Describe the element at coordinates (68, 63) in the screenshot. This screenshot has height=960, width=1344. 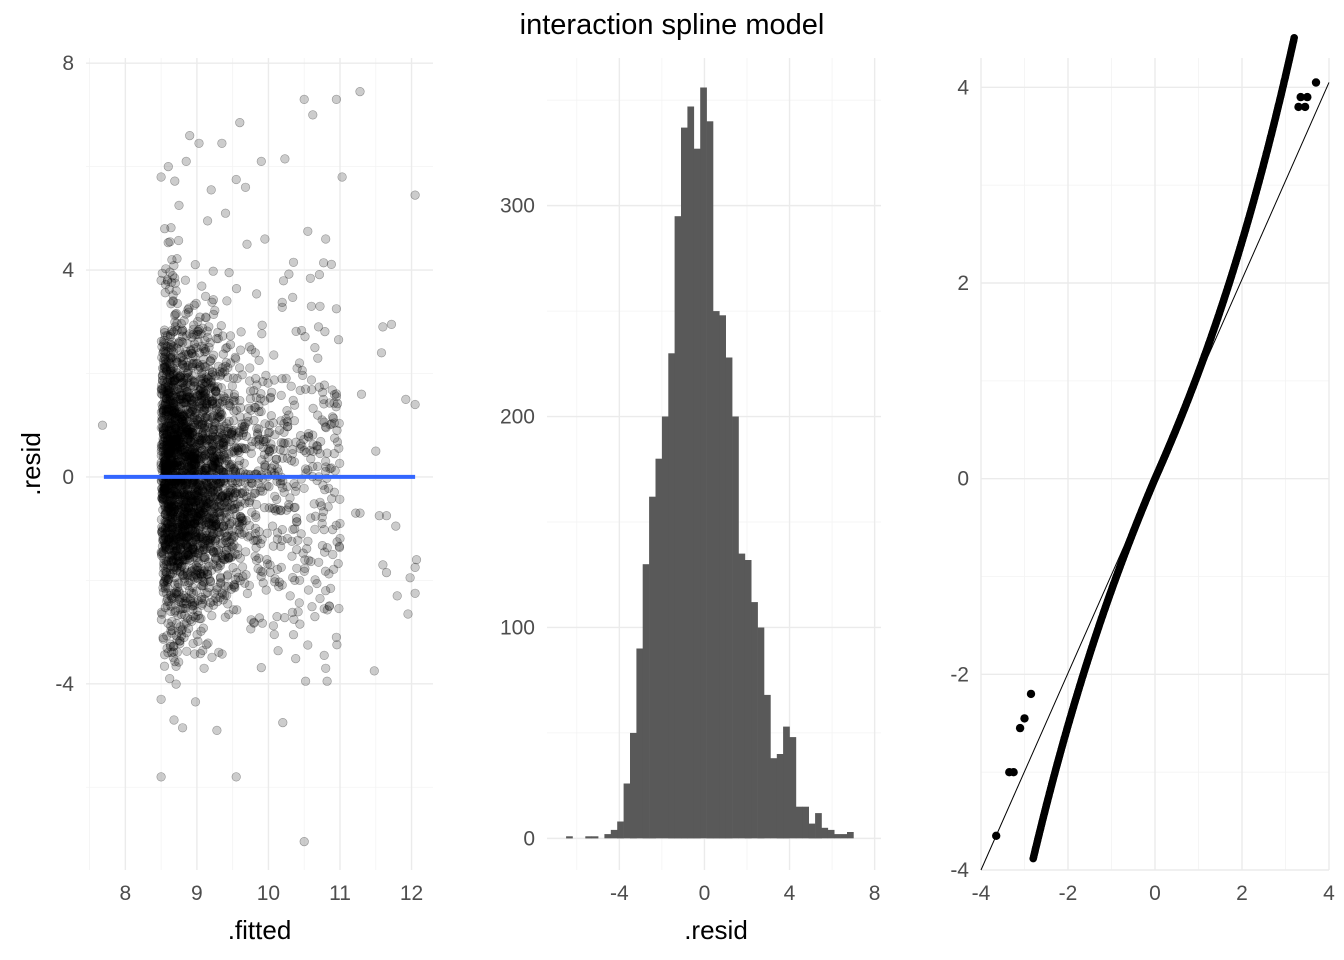
I see `residuals-y-tick-label: 8` at that location.